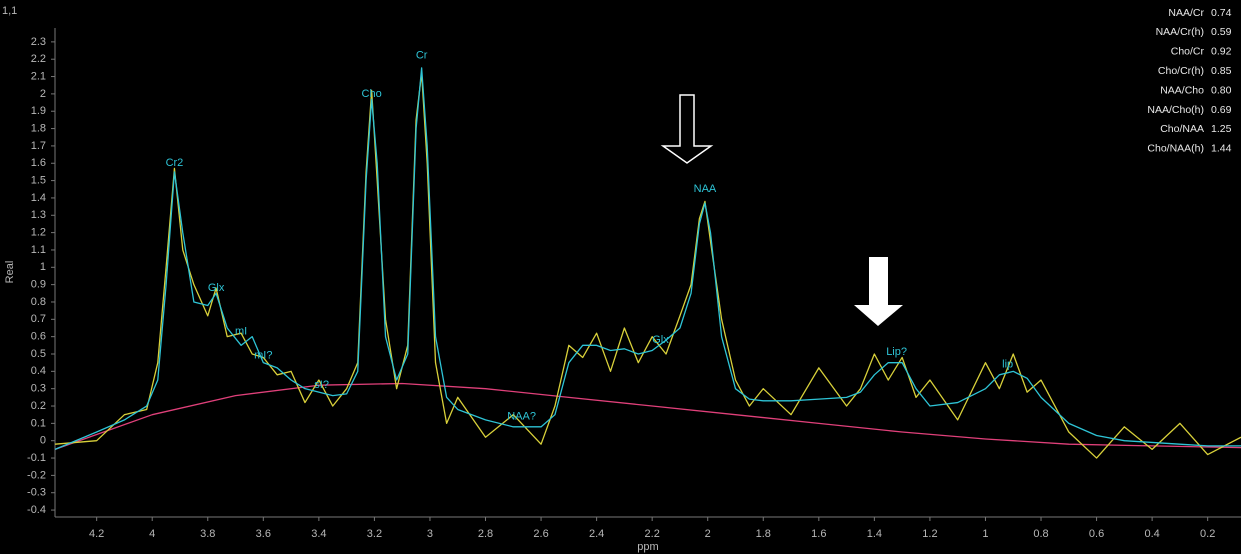 The height and width of the screenshot is (554, 1241). Describe the element at coordinates (38, 250) in the screenshot. I see `y-tick-label: 1.1` at that location.